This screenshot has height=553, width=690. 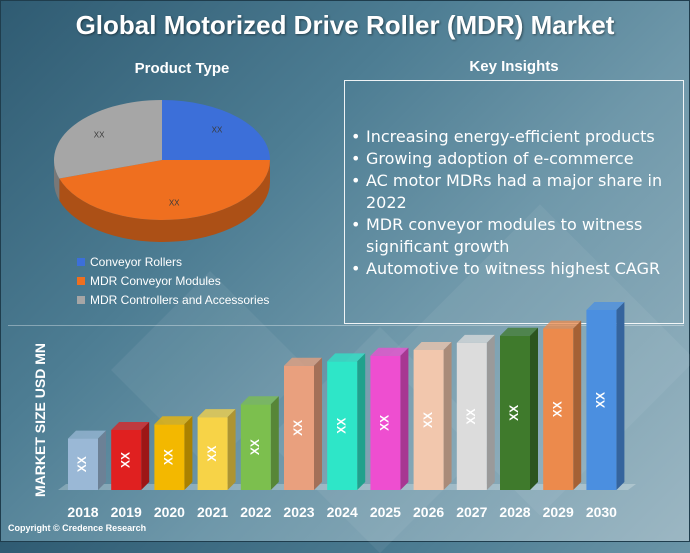 What do you see at coordinates (169, 512) in the screenshot?
I see `x-tick-label: 2020` at bounding box center [169, 512].